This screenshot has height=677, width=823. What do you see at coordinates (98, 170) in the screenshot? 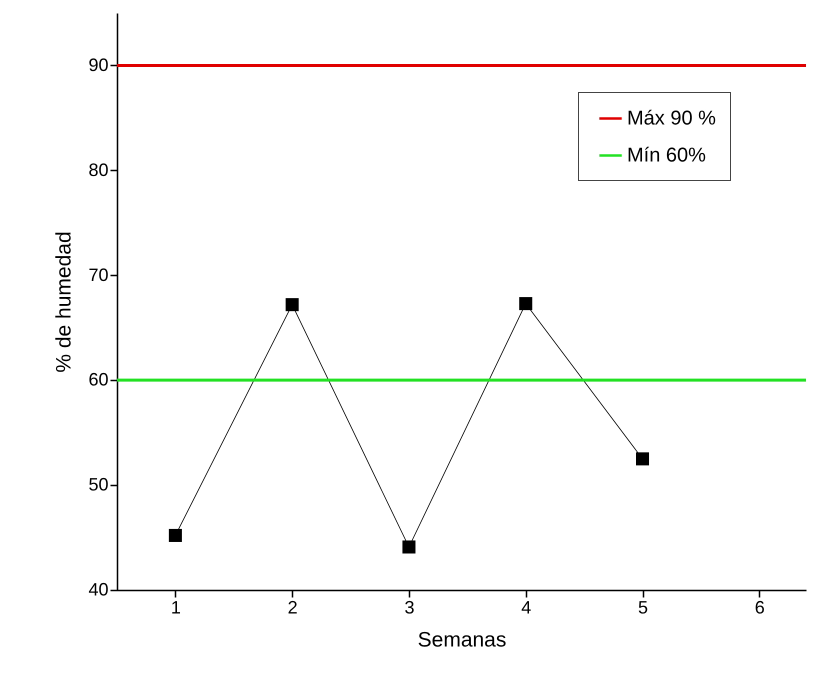
I see `y-tick-label: 80` at bounding box center [98, 170].